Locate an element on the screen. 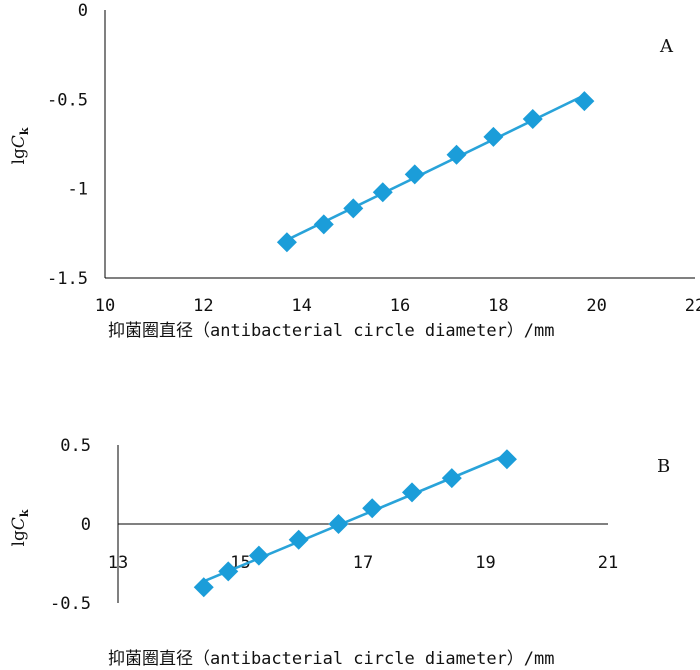 This screenshot has width=700, height=670. x-tick-label: 22 is located at coordinates (692, 306).